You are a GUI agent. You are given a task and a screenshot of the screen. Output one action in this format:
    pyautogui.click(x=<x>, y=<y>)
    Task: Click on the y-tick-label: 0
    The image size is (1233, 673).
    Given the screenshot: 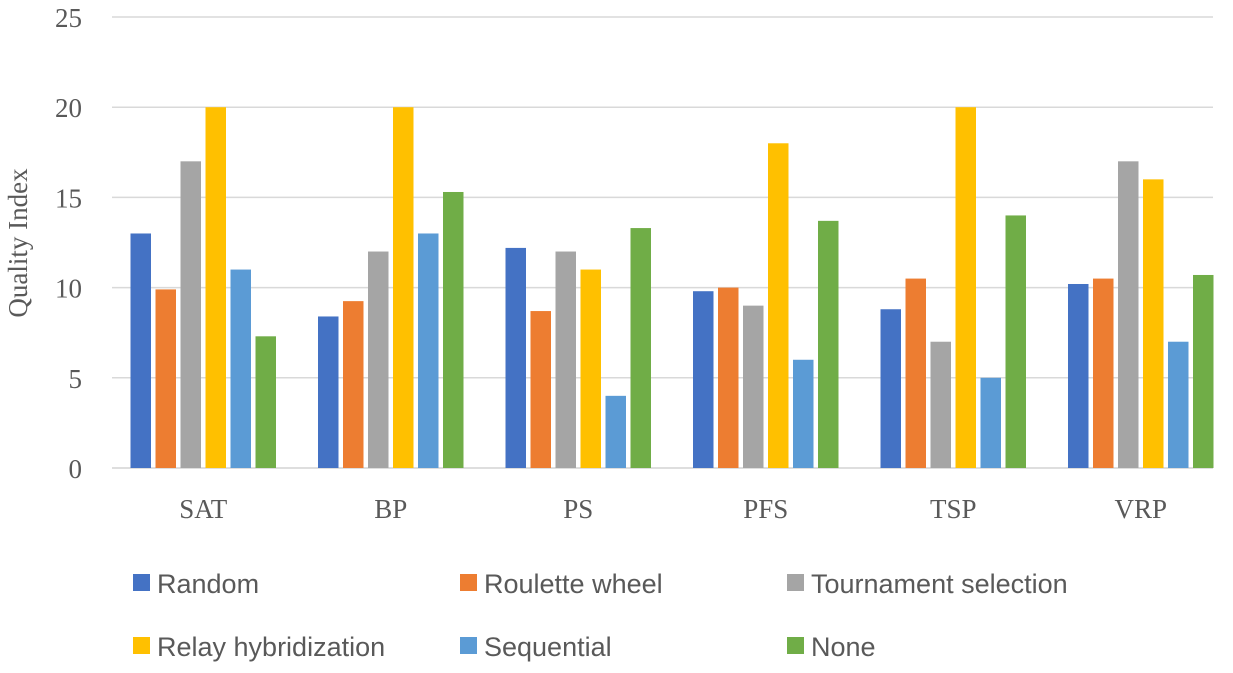 What is the action you would take?
    pyautogui.click(x=76, y=469)
    